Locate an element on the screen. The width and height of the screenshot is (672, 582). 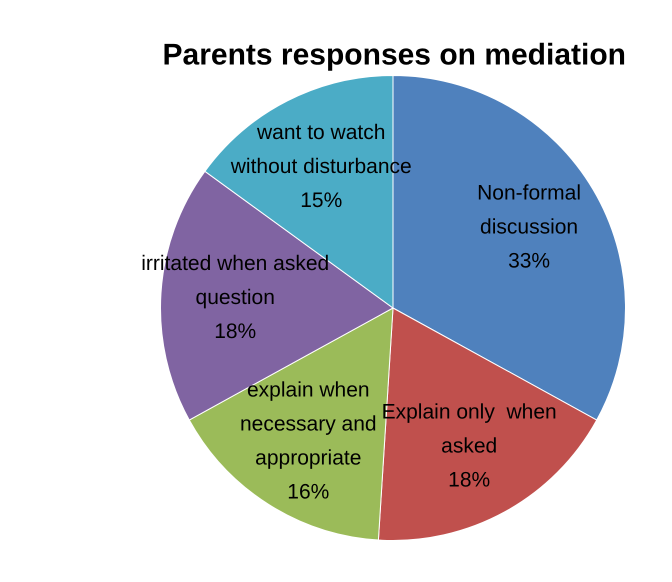
data-label: 15% is located at coordinates (321, 200).